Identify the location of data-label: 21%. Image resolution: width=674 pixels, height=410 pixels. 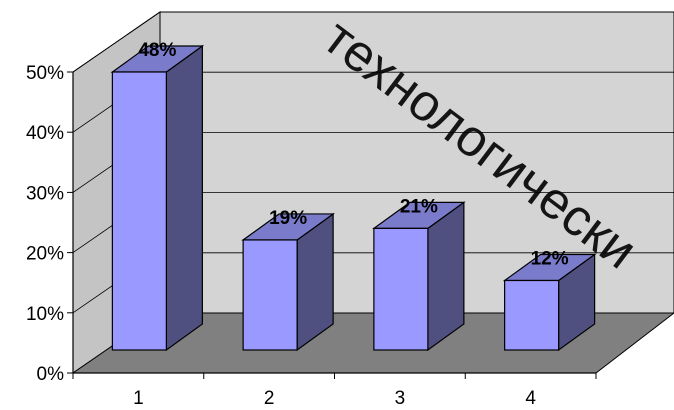
(419, 206).